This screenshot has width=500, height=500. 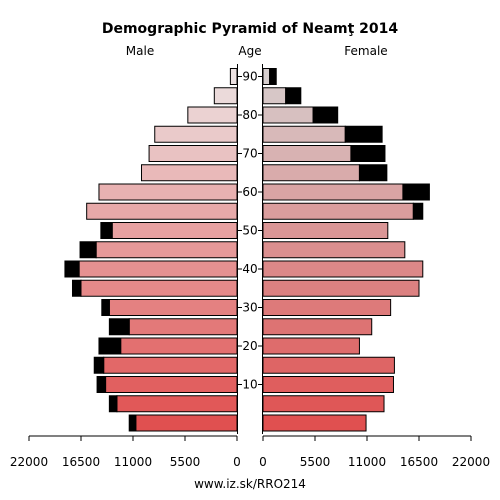 What do you see at coordinates (140, 51) in the screenshot?
I see `male-label: Male` at bounding box center [140, 51].